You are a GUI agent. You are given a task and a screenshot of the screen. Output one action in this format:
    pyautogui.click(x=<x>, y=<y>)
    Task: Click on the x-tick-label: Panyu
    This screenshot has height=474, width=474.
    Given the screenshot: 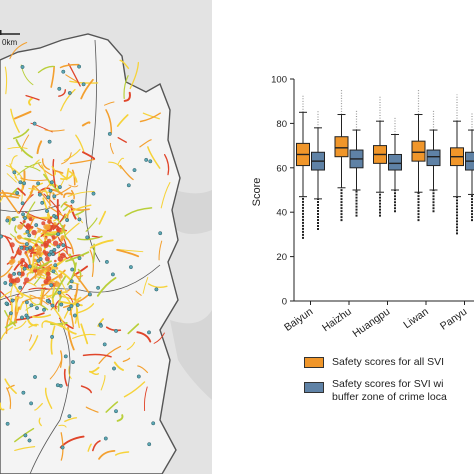 What is the action you would take?
    pyautogui.click(x=453, y=319)
    